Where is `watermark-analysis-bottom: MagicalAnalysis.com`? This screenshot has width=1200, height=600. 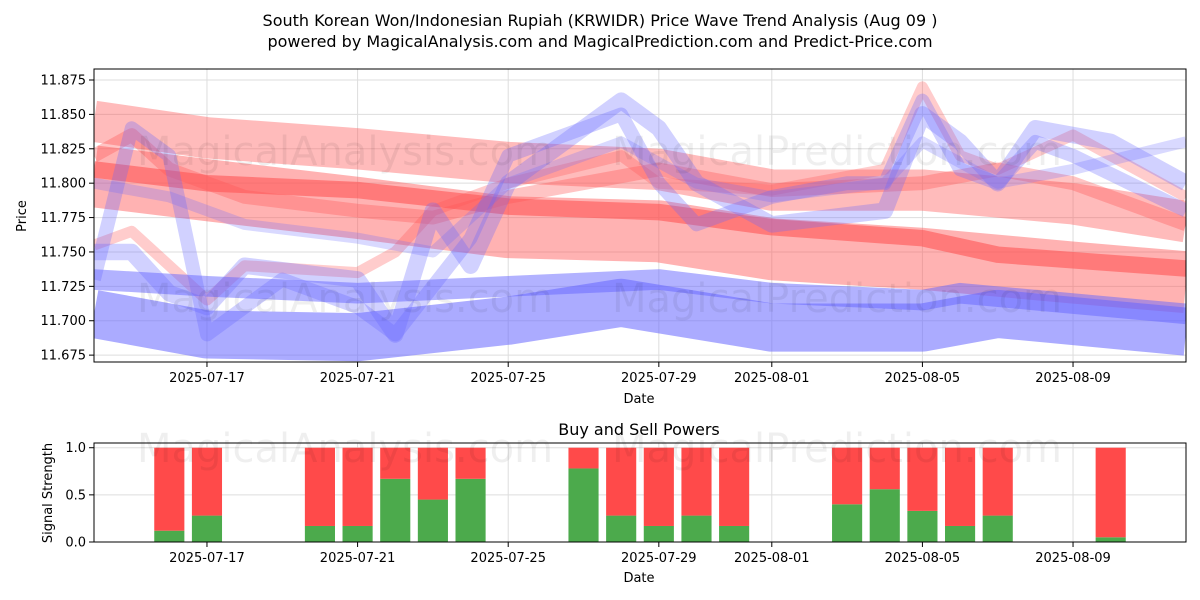 watermark-analysis-bottom: MagicalAnalysis.com is located at coordinates (345, 449).